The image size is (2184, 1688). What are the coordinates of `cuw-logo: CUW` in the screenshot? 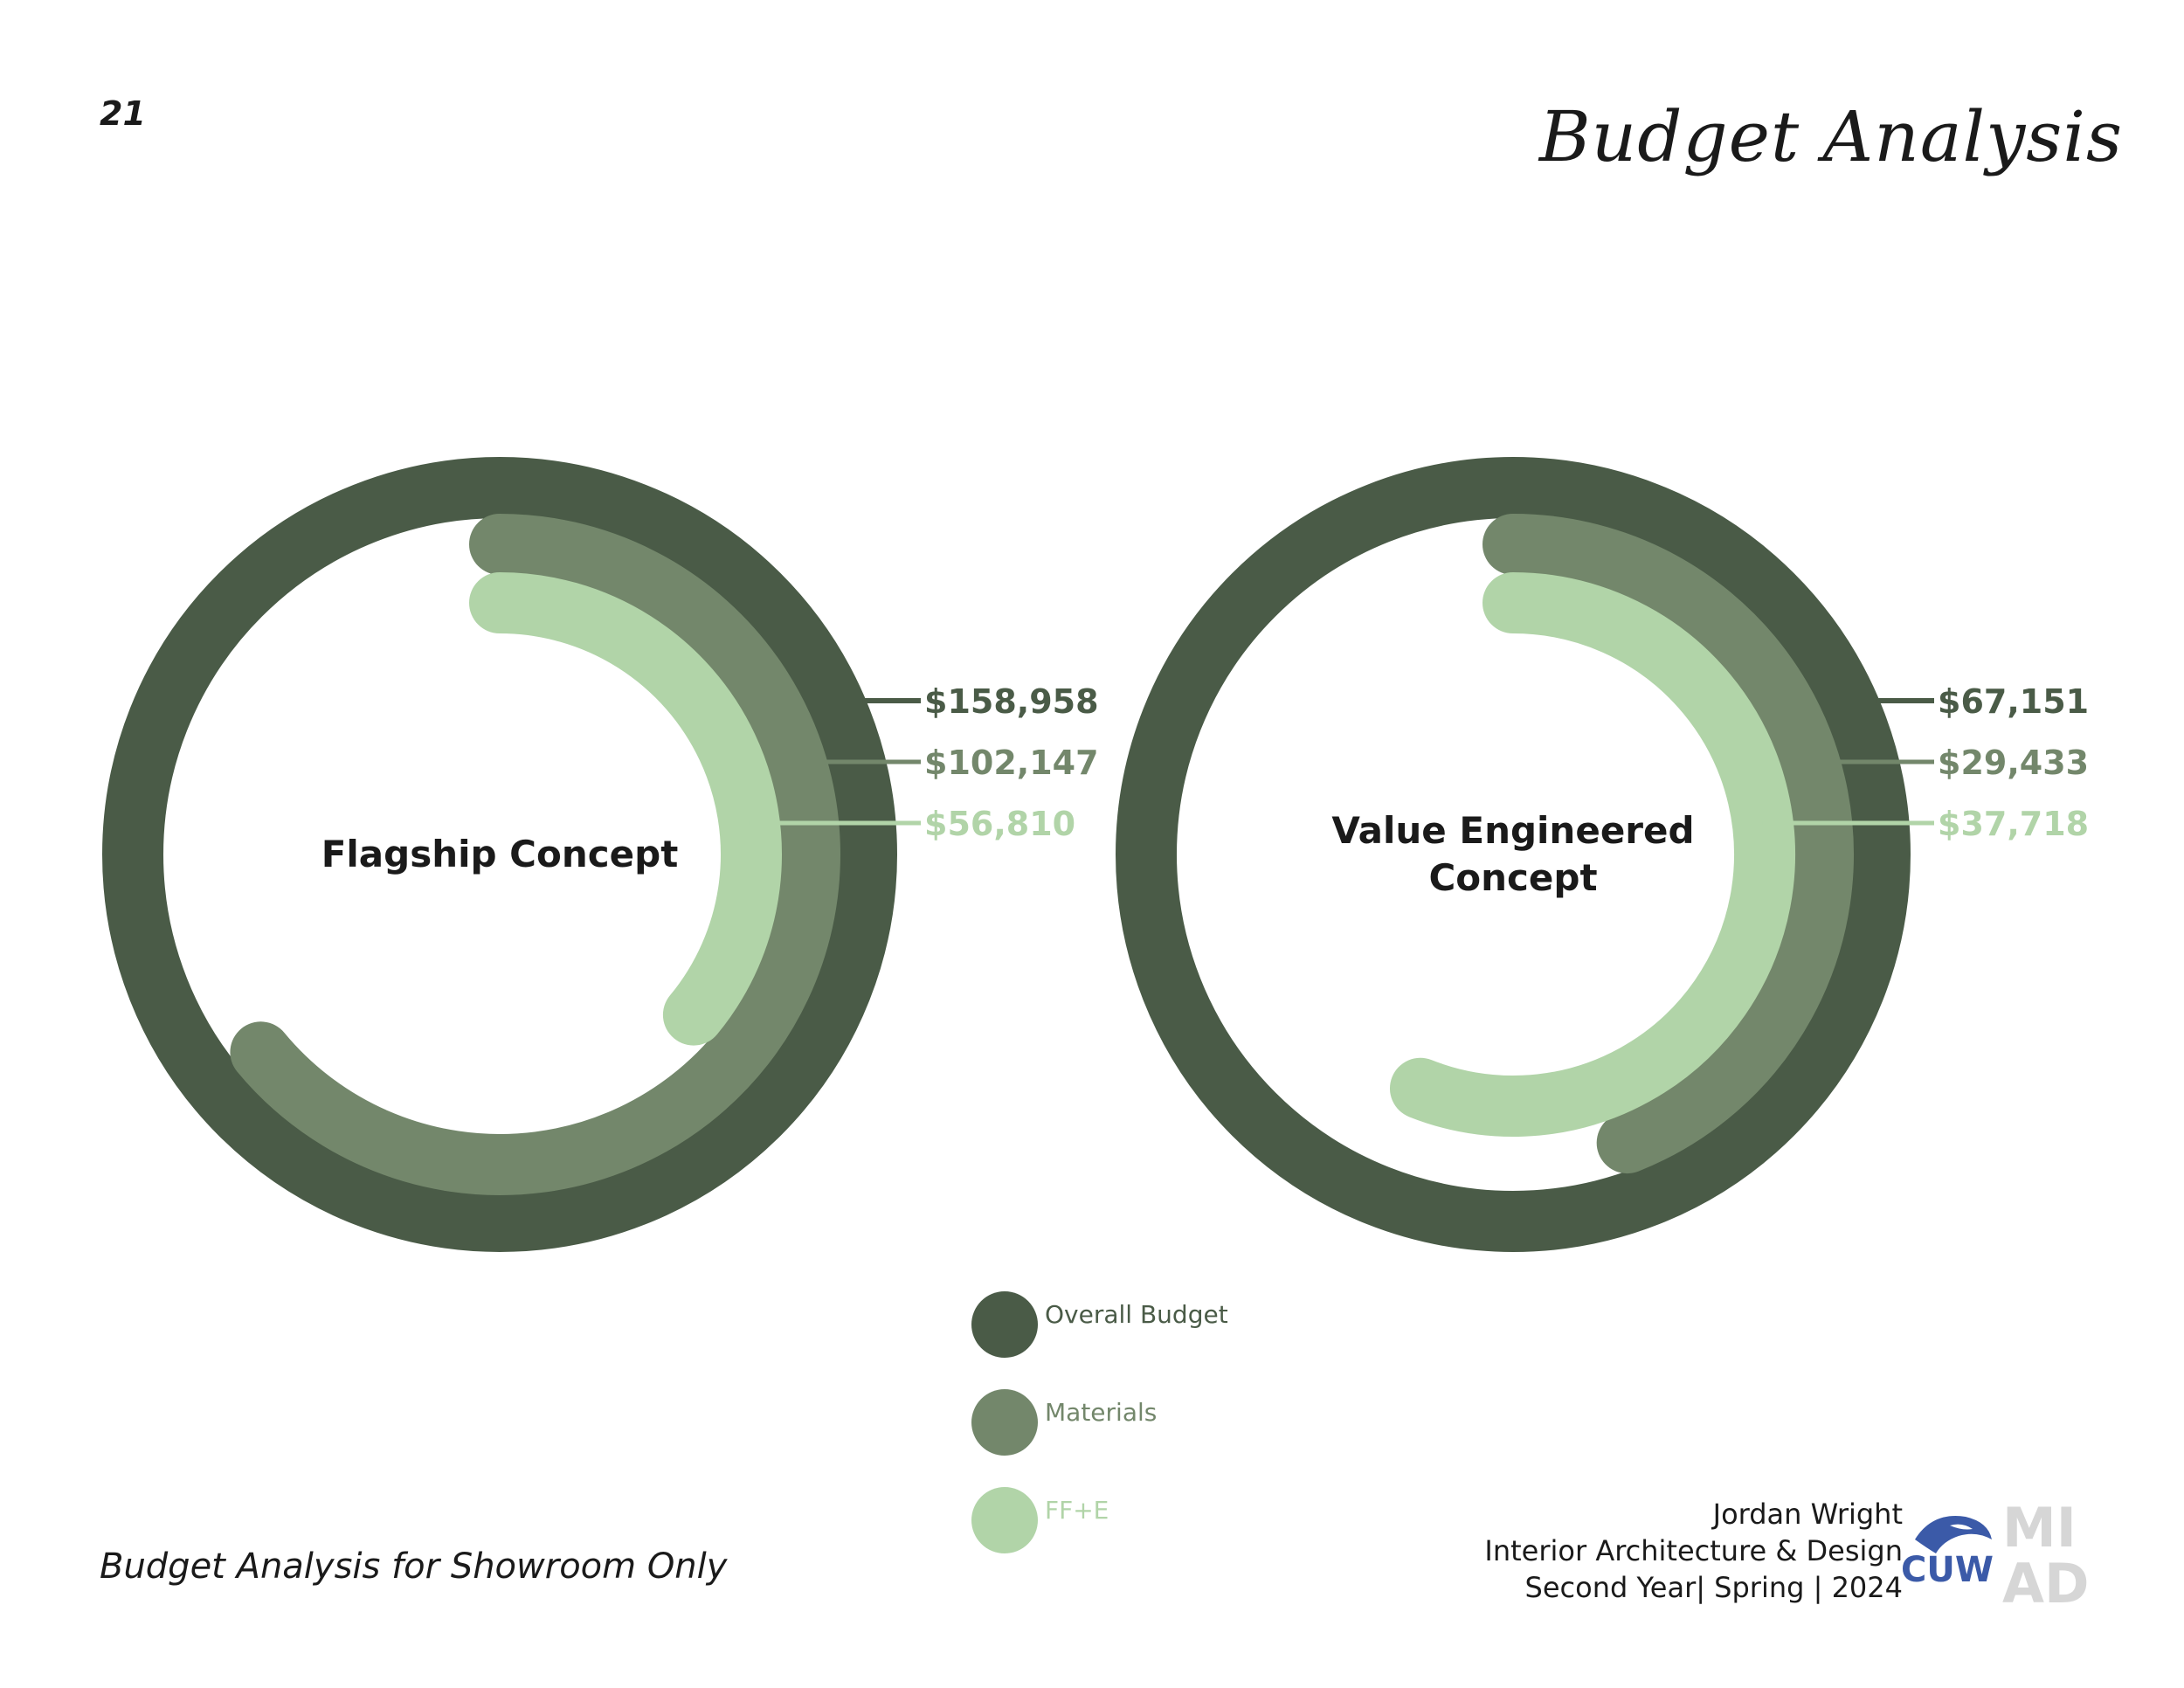 It's located at (1947, 1553).